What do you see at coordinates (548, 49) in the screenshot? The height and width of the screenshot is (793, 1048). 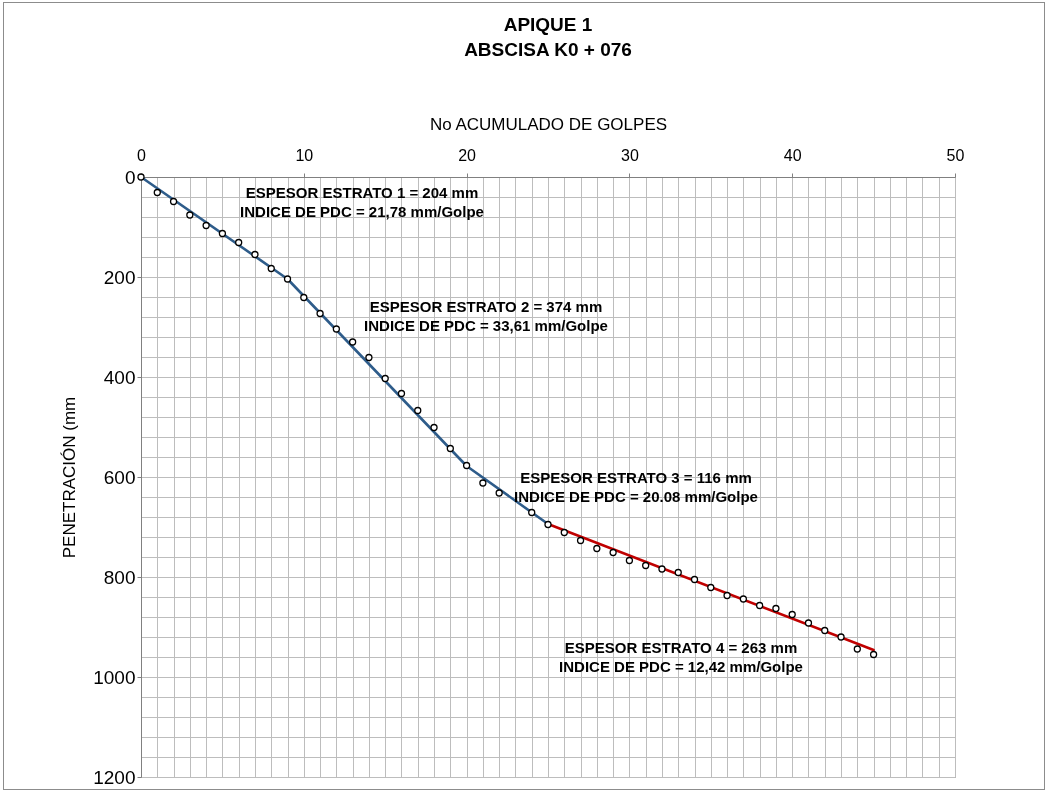 I see `chart-subtitle: ABSCISA K0 + 076` at bounding box center [548, 49].